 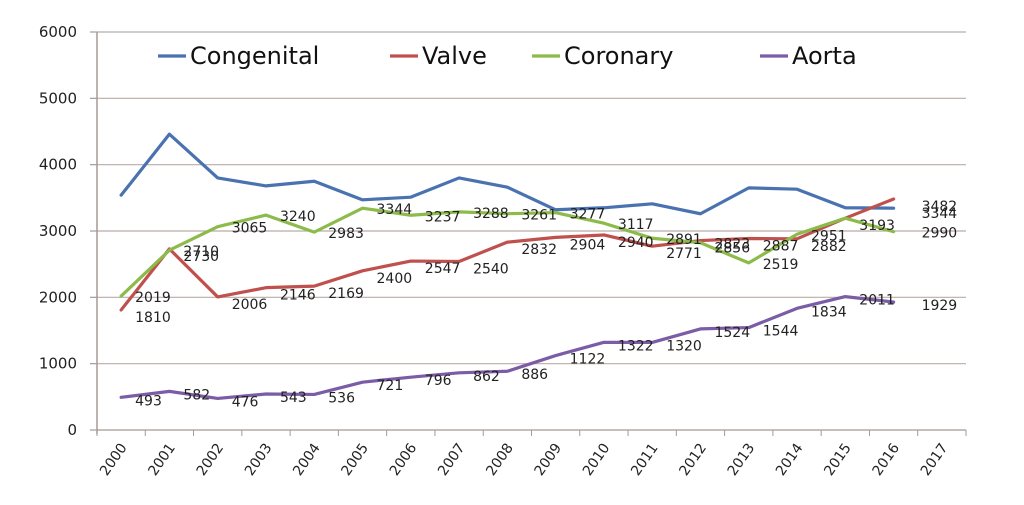 What do you see at coordinates (438, 381) in the screenshot?
I see `data-label: 796` at bounding box center [438, 381].